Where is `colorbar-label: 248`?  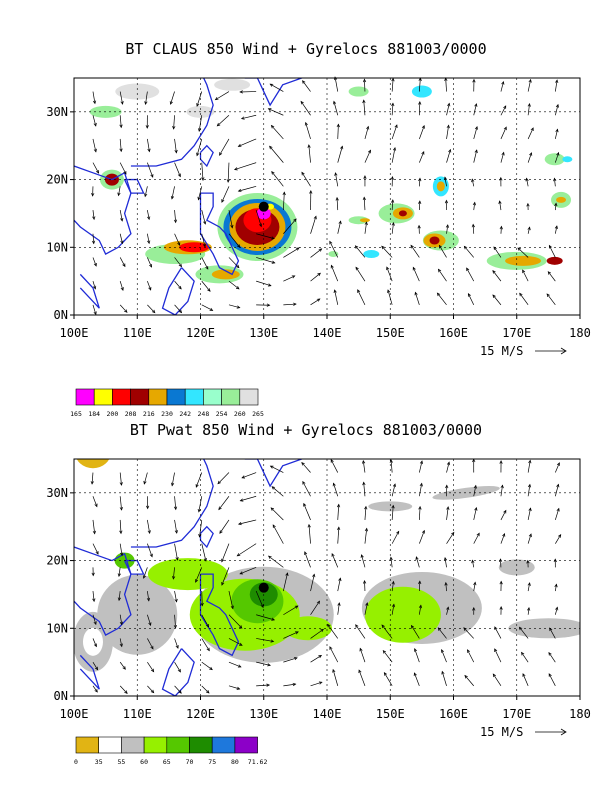
colorbar-label: 248 is located at coordinates (204, 414).